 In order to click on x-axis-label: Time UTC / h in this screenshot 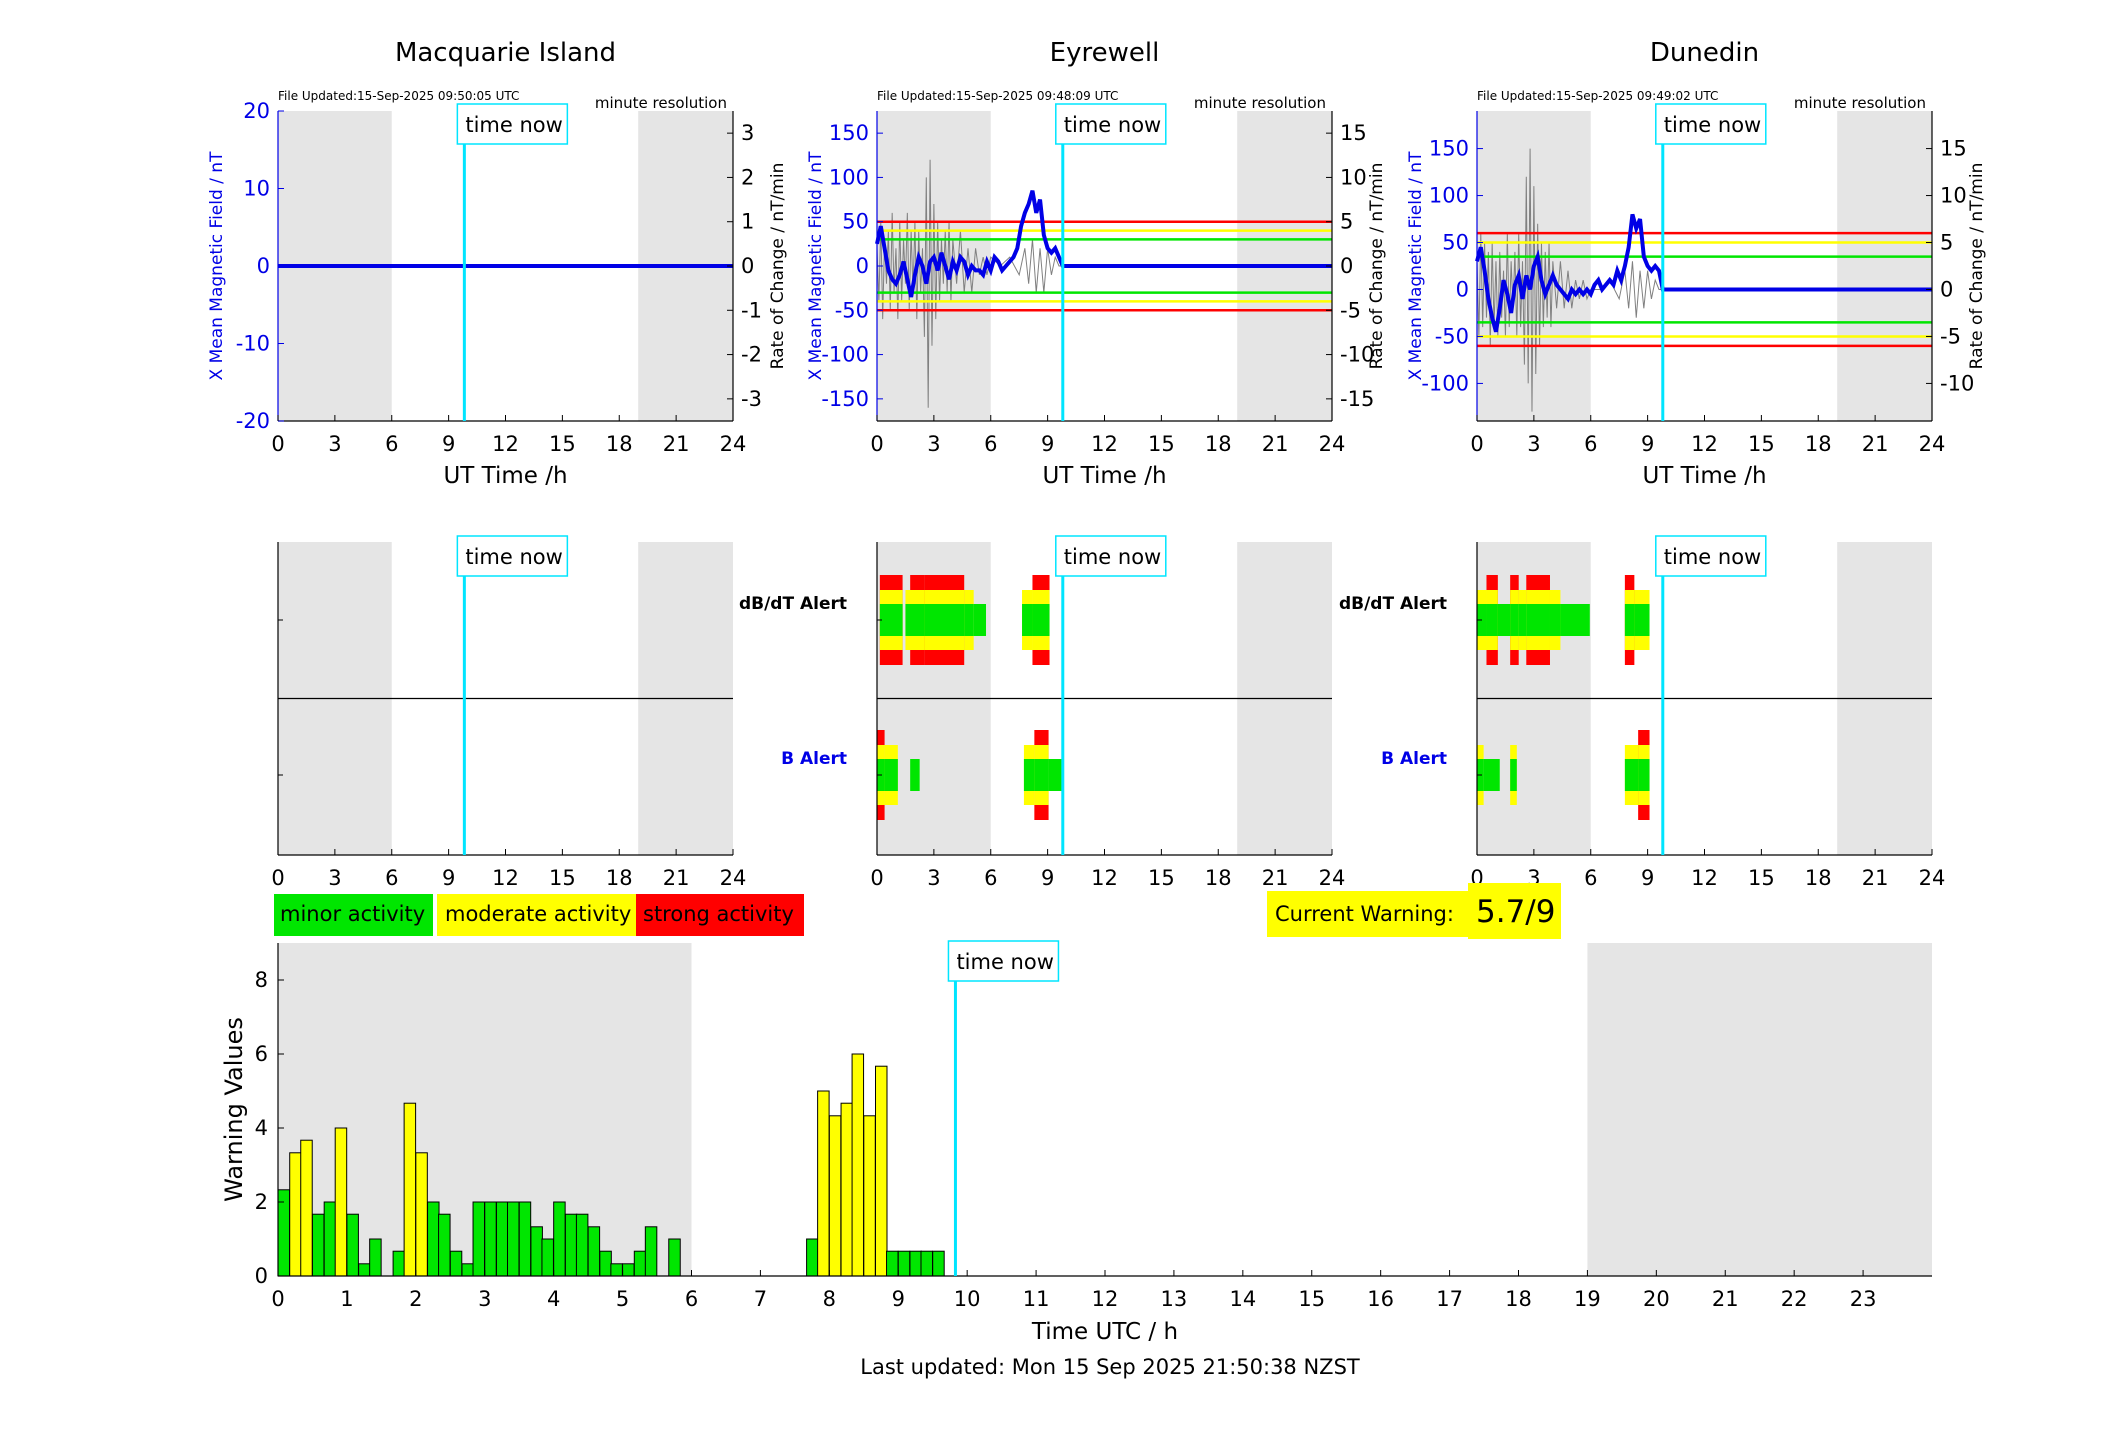, I will do `click(1104, 1332)`.